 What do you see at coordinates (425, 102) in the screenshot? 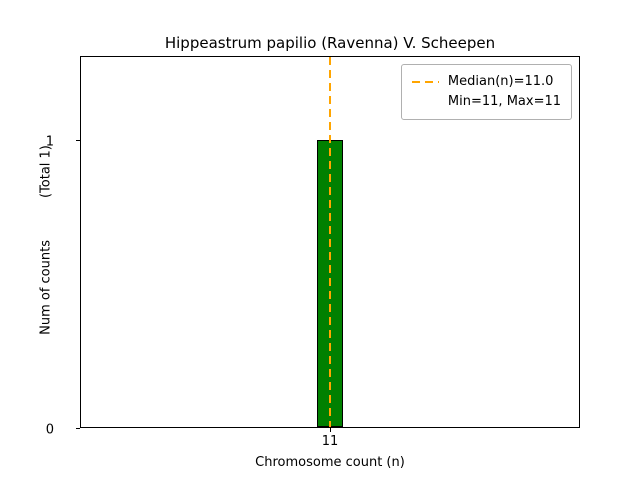
I see `legend-empty-swatch` at bounding box center [425, 102].